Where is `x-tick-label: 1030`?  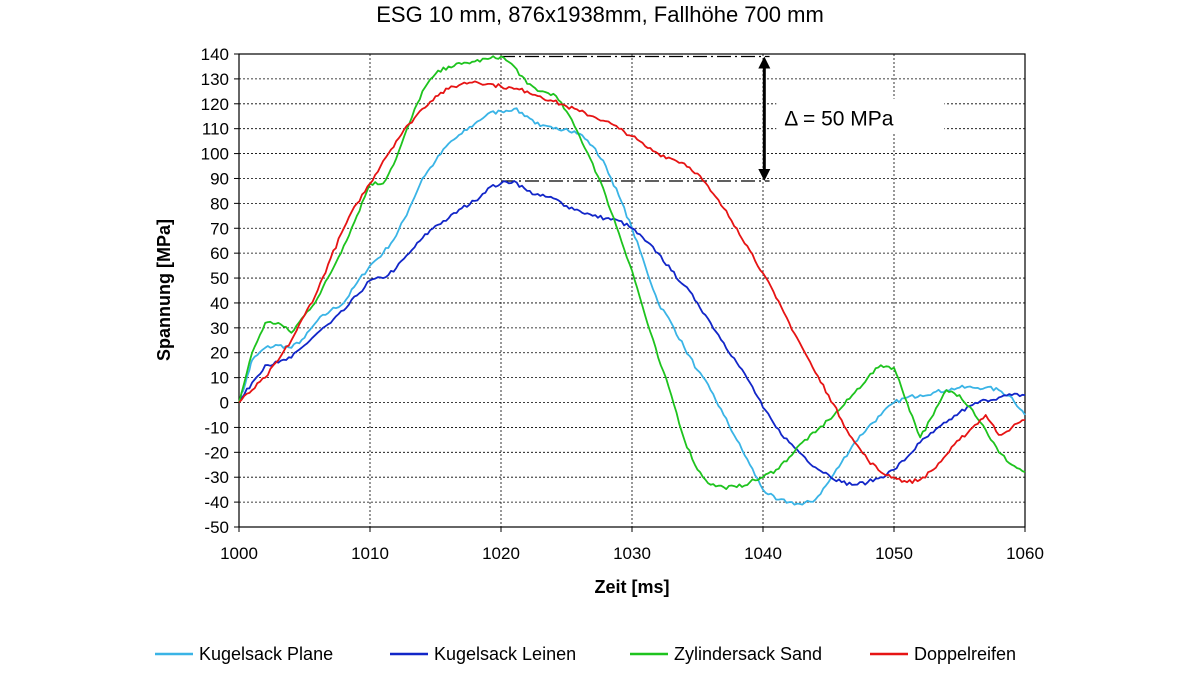
x-tick-label: 1030 is located at coordinates (632, 553).